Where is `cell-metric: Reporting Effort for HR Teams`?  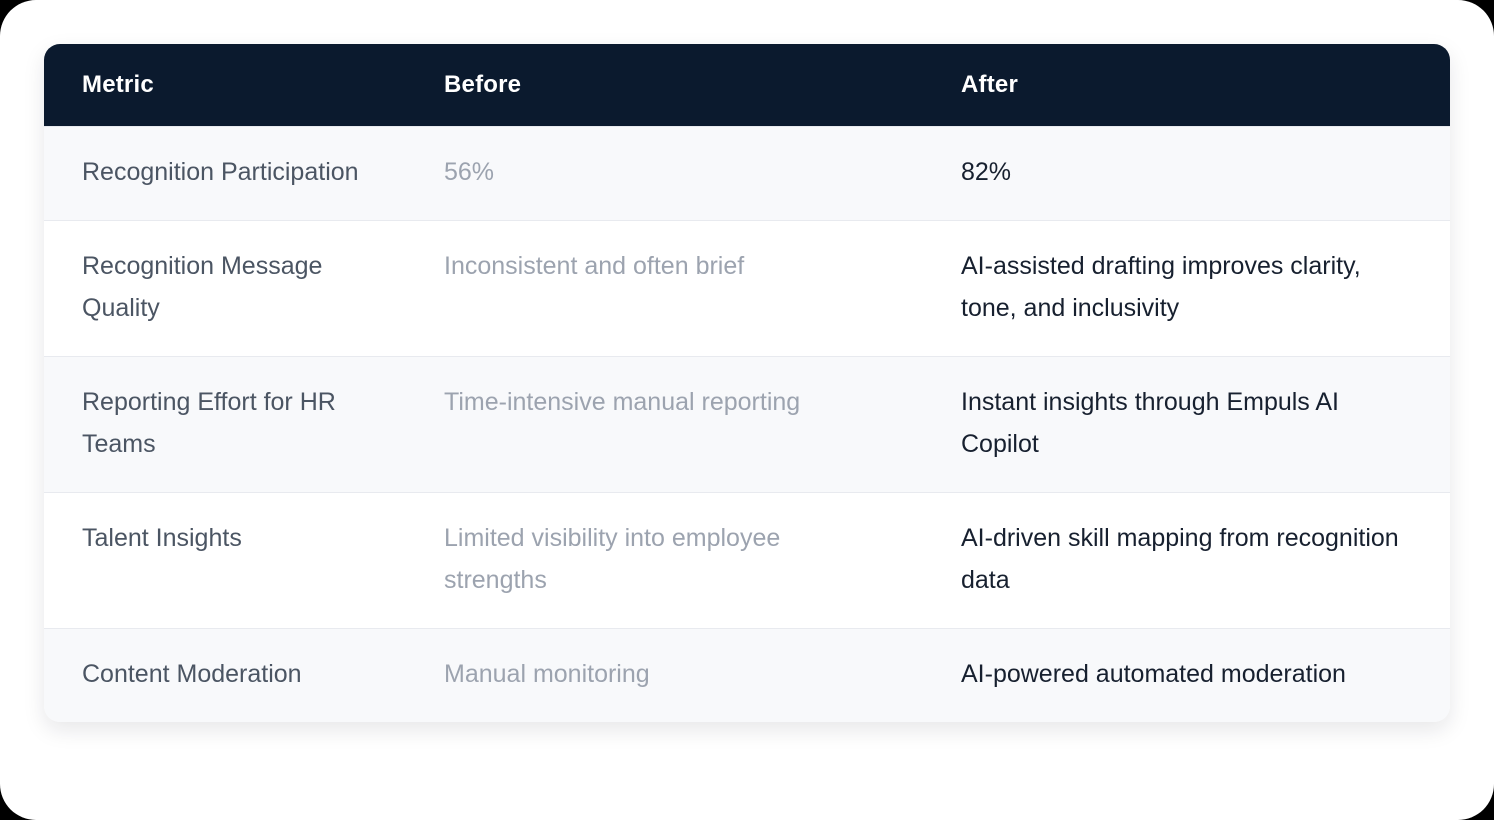 cell-metric: Reporting Effort for HR Teams is located at coordinates (209, 423).